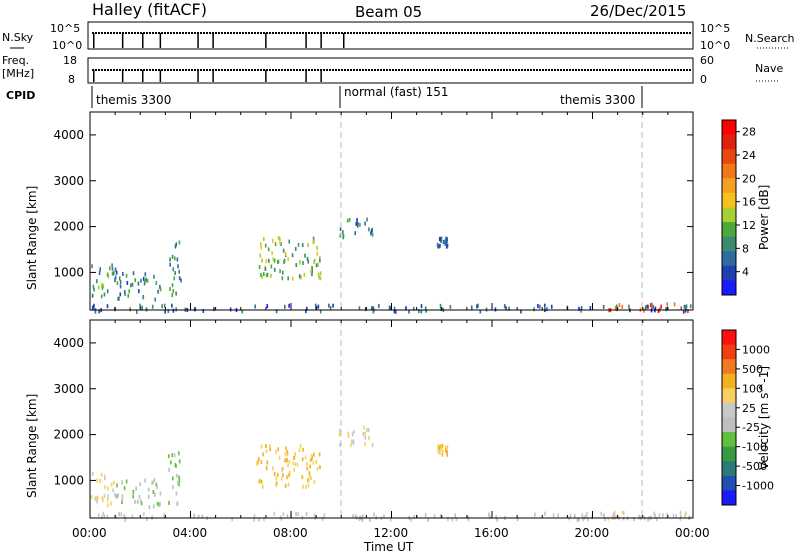 Image resolution: width=800 pixels, height=554 pixels. I want to click on colorbar-tick-label-0: 4, so click(745, 272).